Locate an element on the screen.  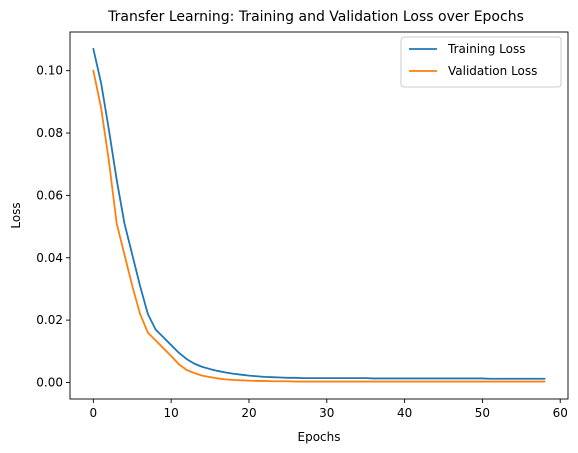
legend-box is located at coordinates (481, 62).